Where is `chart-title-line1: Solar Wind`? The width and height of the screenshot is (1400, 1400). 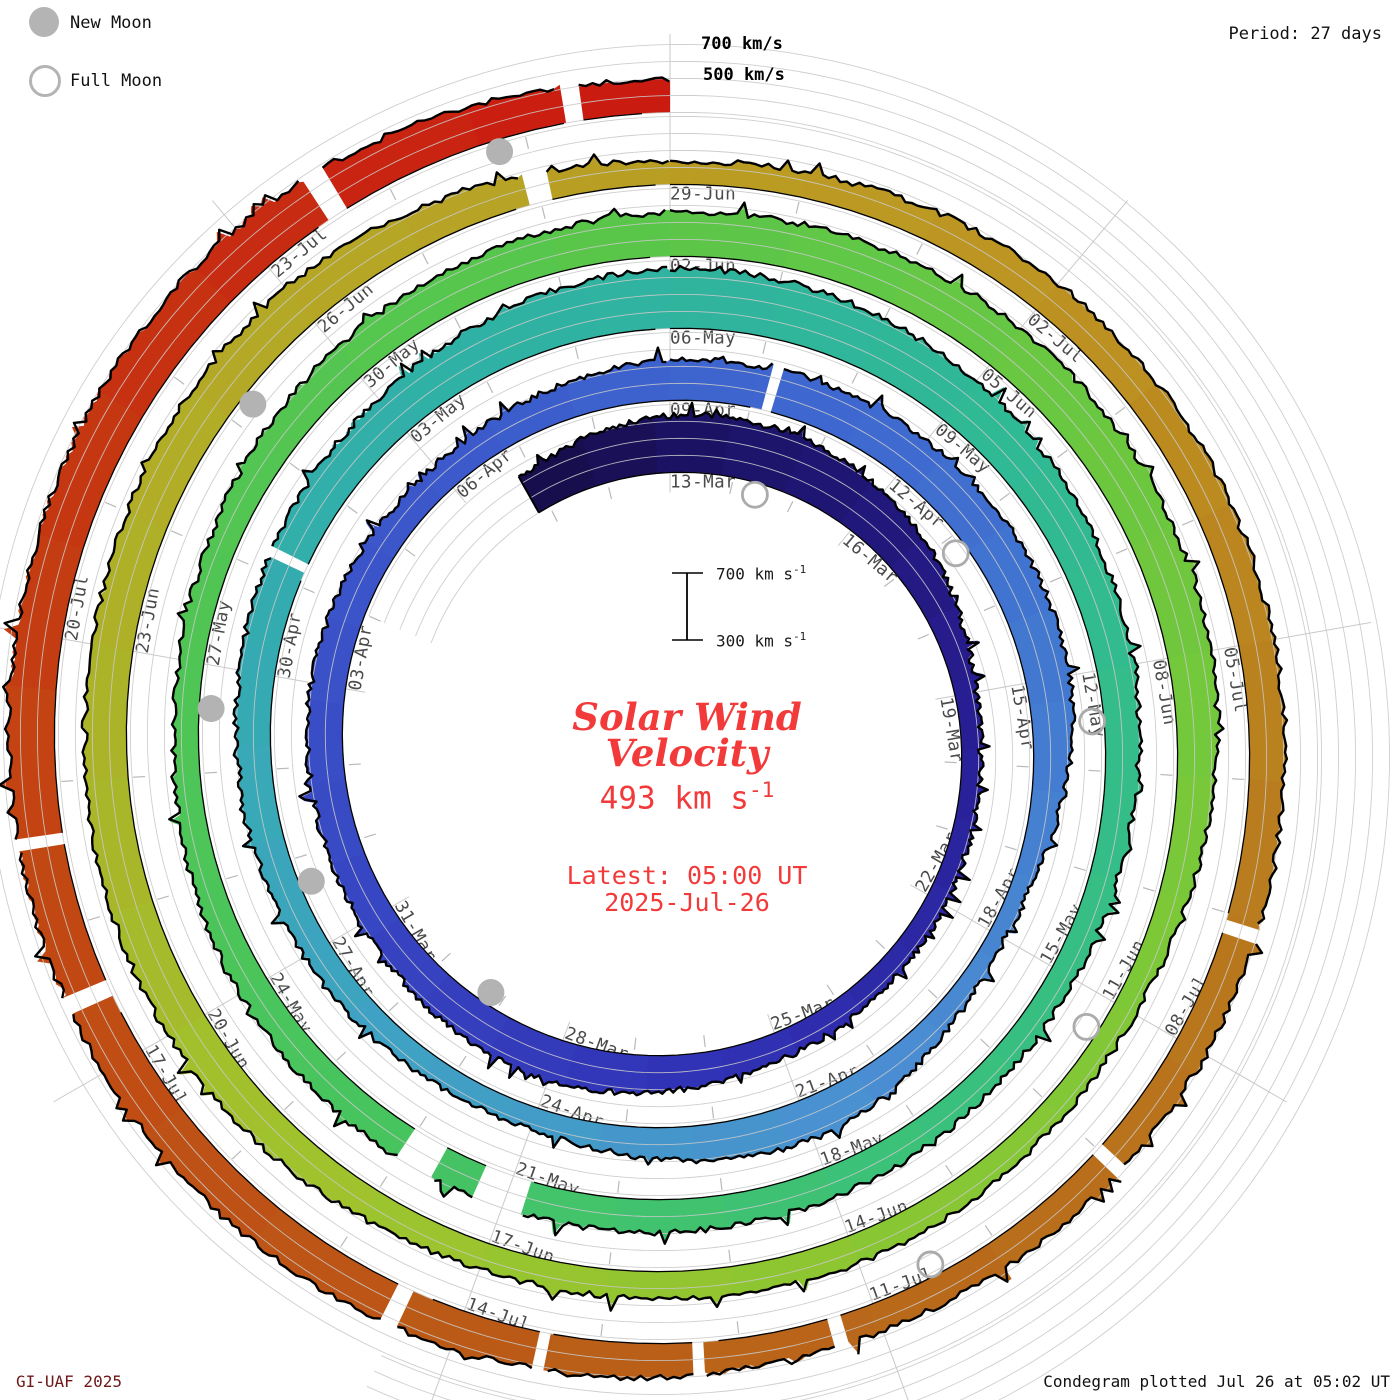 chart-title-line1: Solar Wind is located at coordinates (687, 717).